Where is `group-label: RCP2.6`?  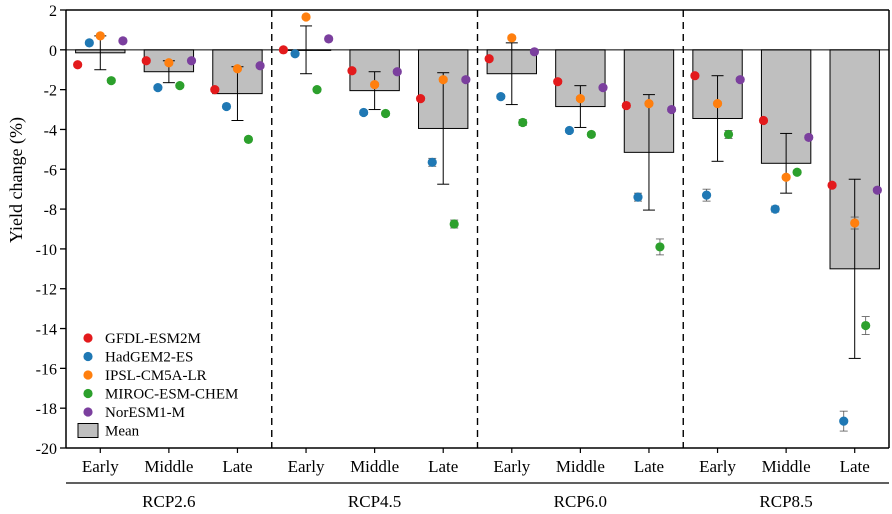 group-label: RCP2.6 is located at coordinates (168, 501).